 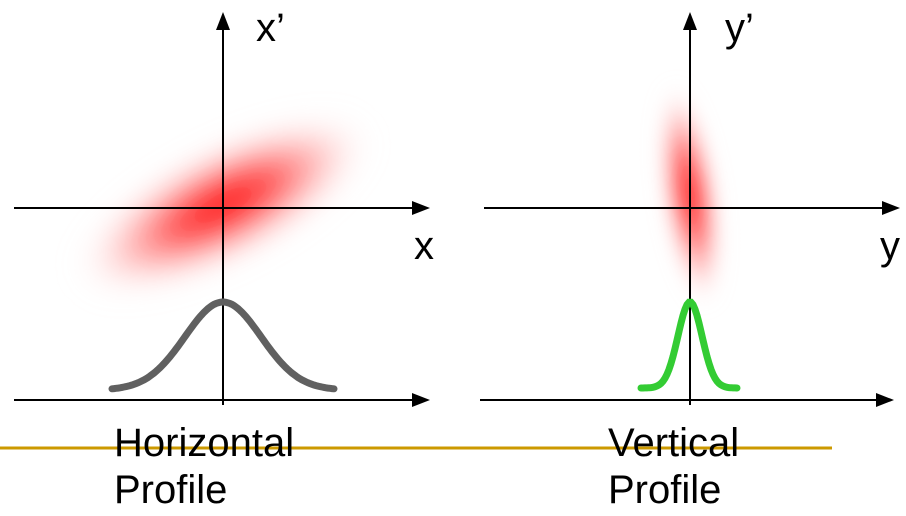 I want to click on horizontal-caption-line2: Profile, so click(x=171, y=489).